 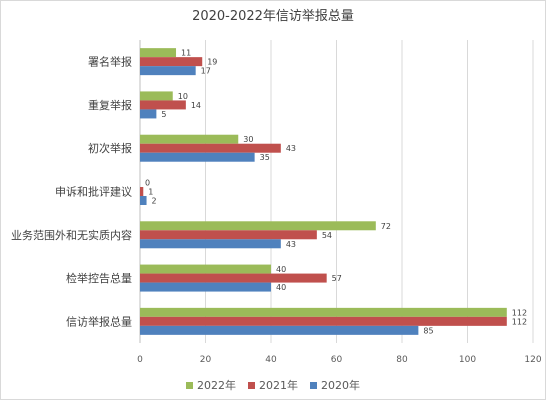 I want to click on x-tick-label: 120, so click(x=532, y=360).